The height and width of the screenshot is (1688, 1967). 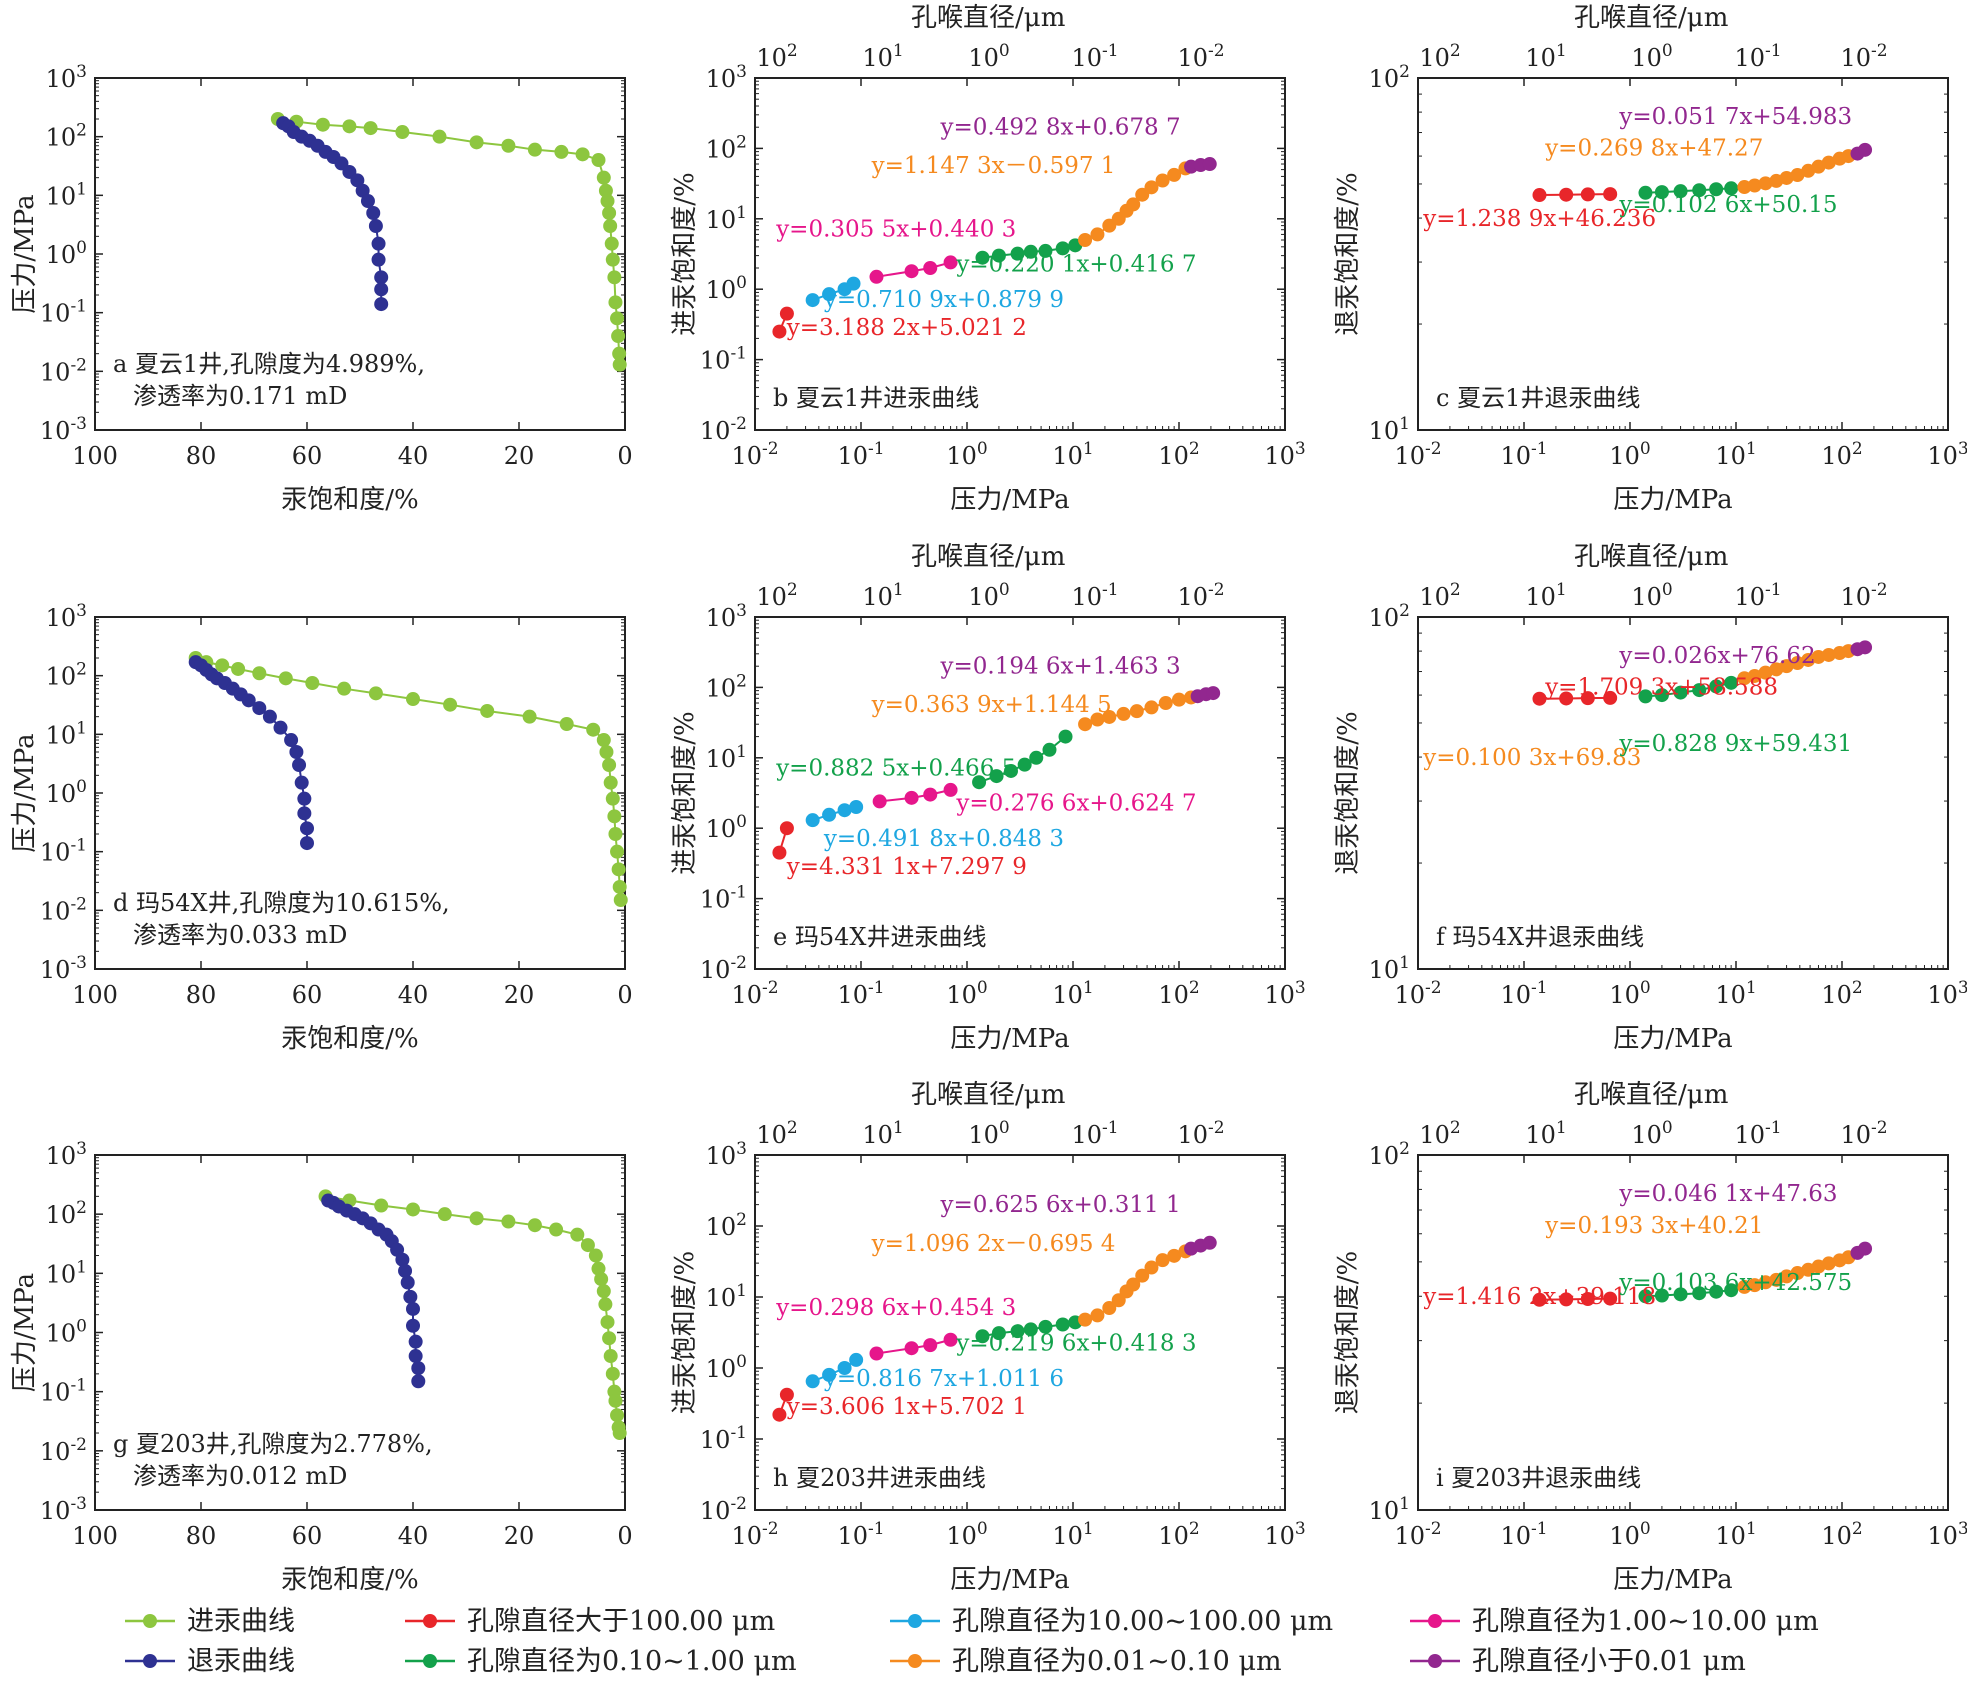 I want to click on y-tick-label: 10², so click(x=1389, y=616).